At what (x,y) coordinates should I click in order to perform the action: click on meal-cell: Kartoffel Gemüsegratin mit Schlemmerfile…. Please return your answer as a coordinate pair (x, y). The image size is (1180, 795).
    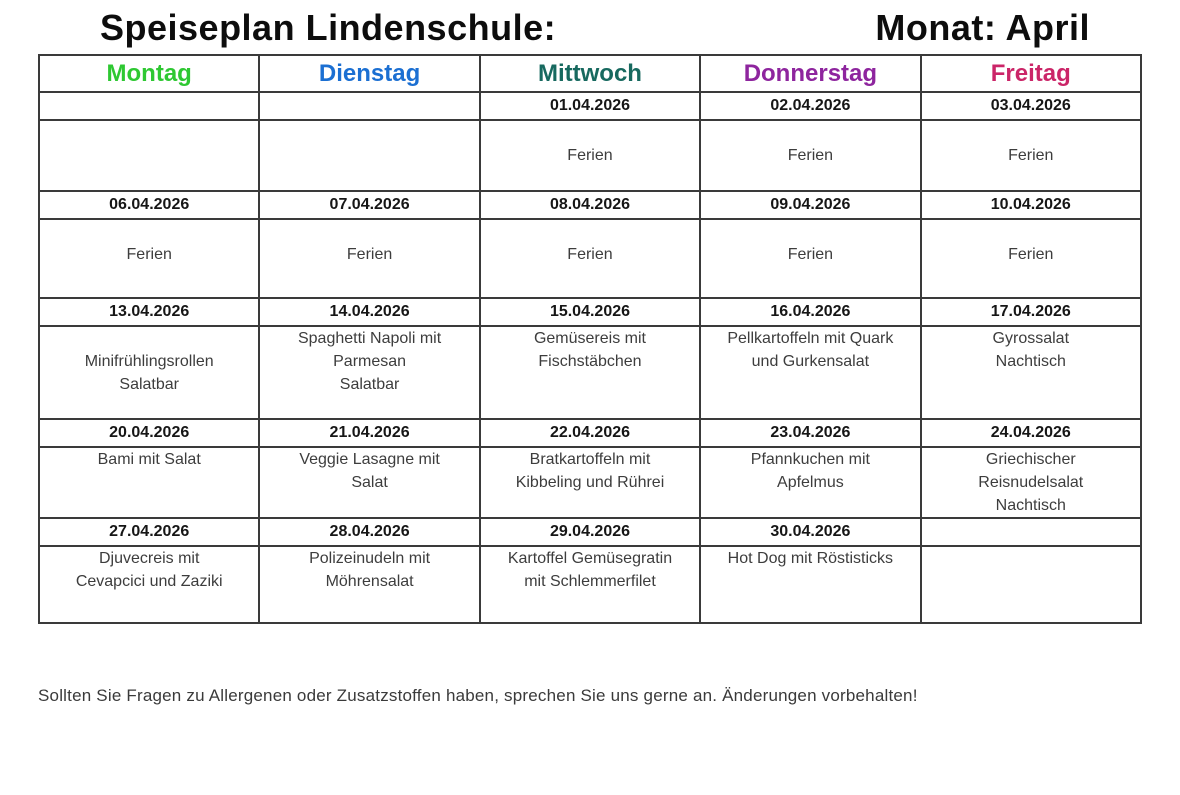
    Looking at the image, I should click on (590, 584).